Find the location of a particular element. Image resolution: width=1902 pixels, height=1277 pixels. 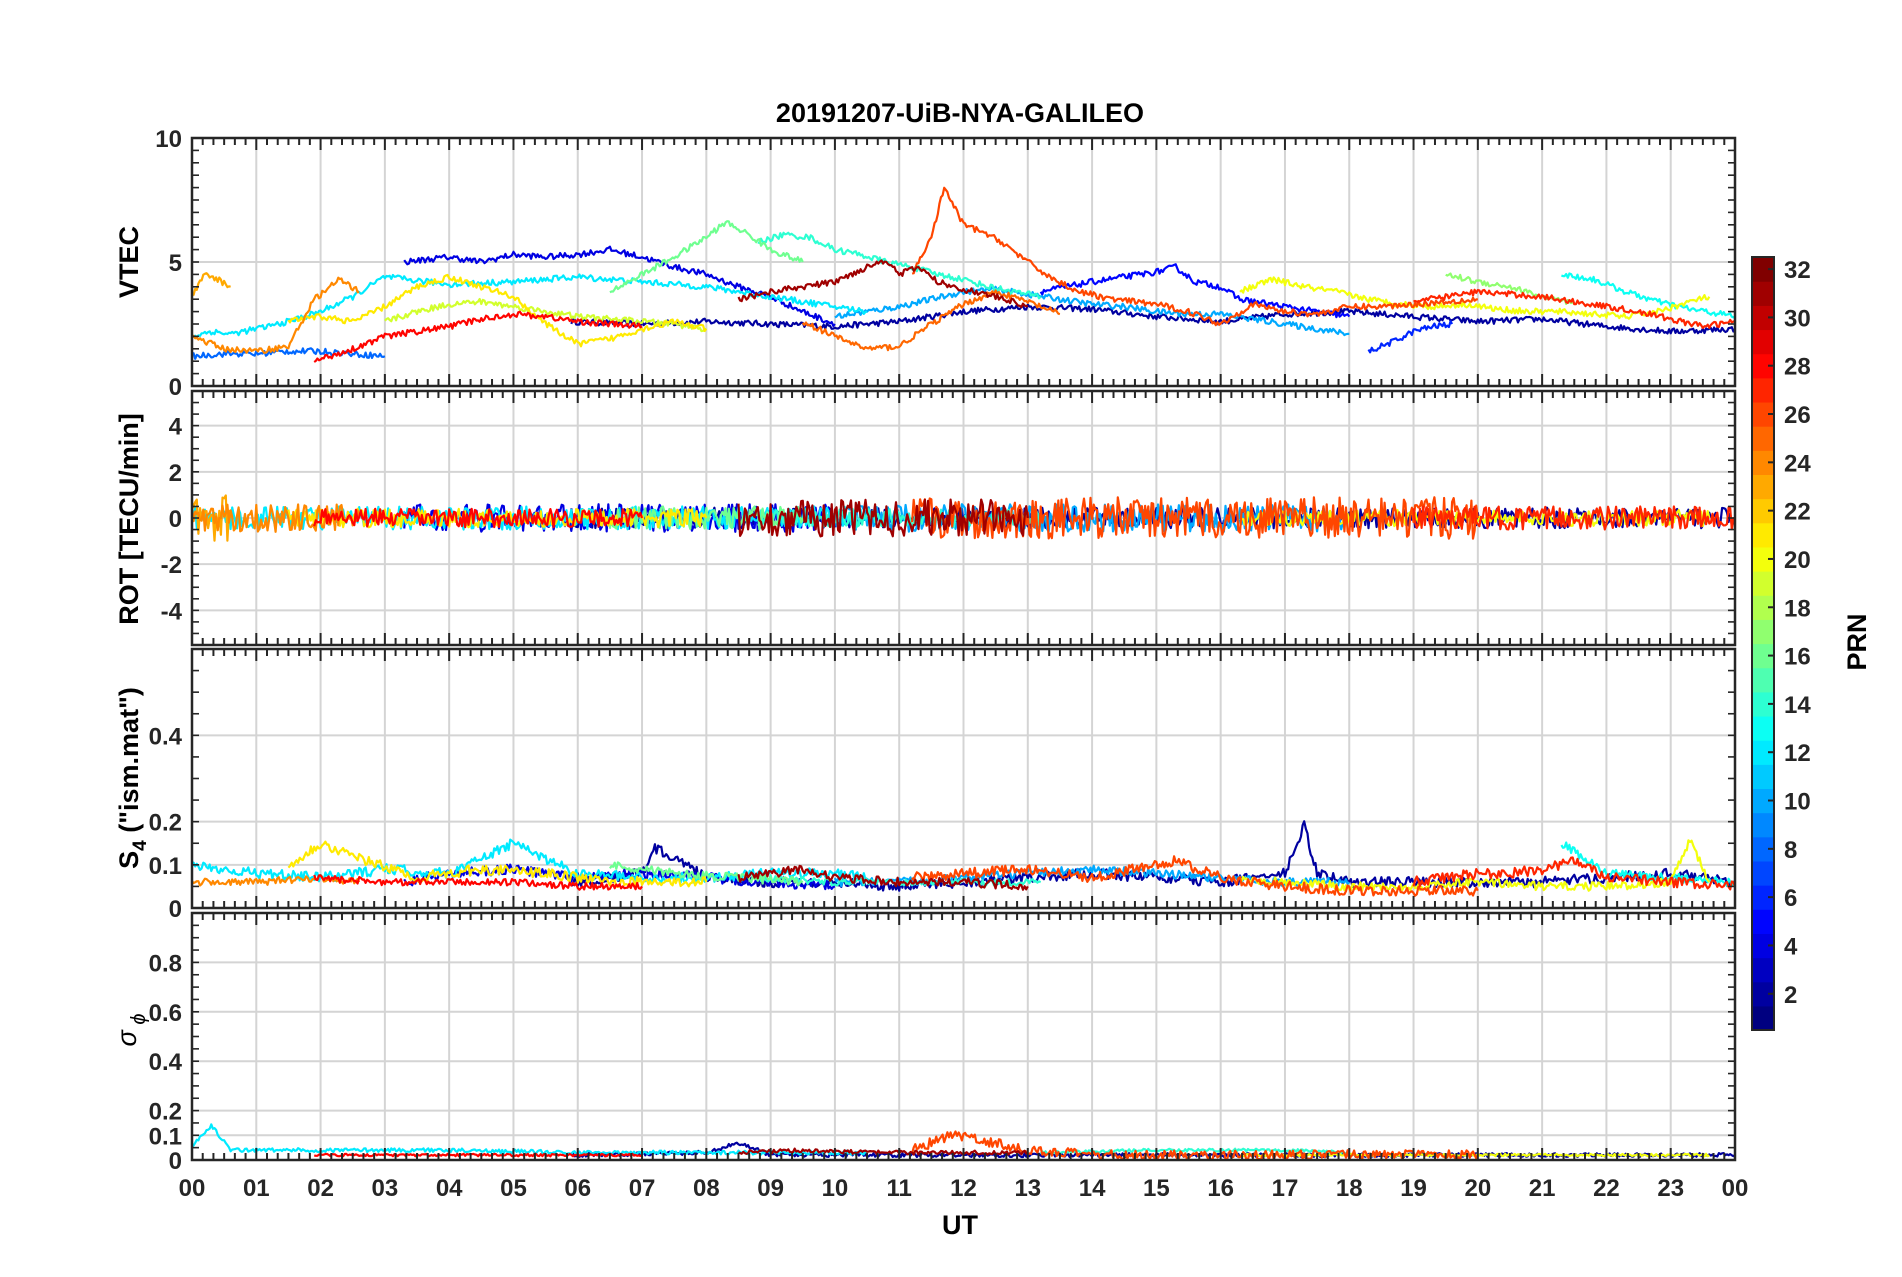

sigma-phi-y-axis-label: σ ϕ is located at coordinates (131, 1030).